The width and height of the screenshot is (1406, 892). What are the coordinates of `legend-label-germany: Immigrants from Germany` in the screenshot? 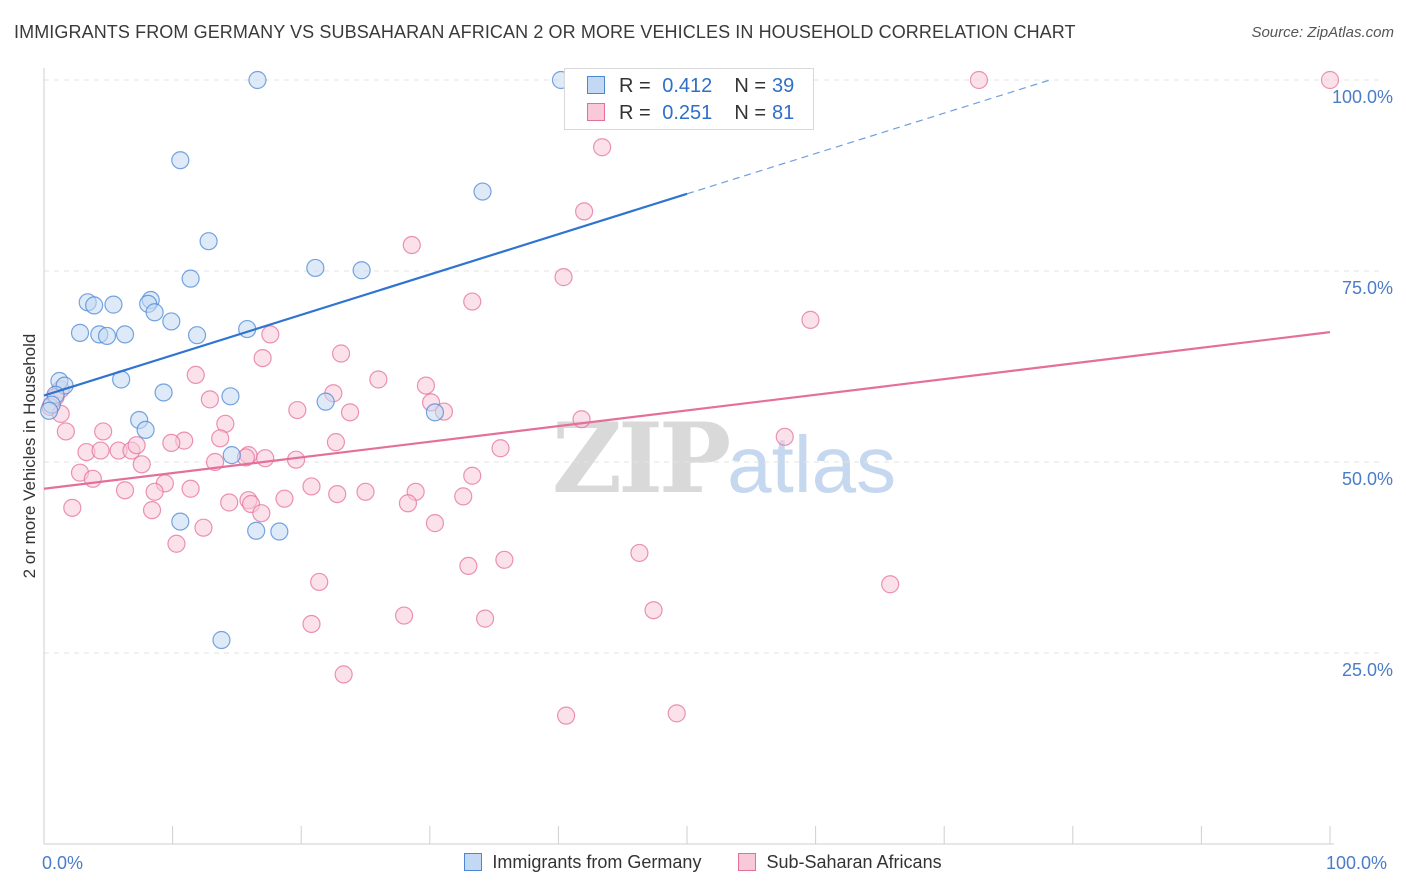 It's located at (597, 862).